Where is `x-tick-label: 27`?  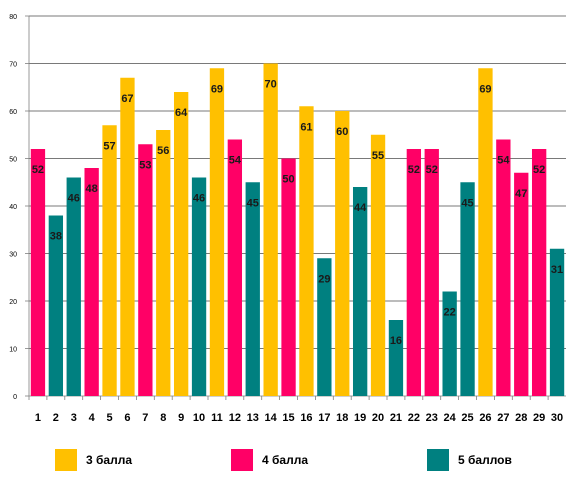
x-tick-label: 27 is located at coordinates (503, 418).